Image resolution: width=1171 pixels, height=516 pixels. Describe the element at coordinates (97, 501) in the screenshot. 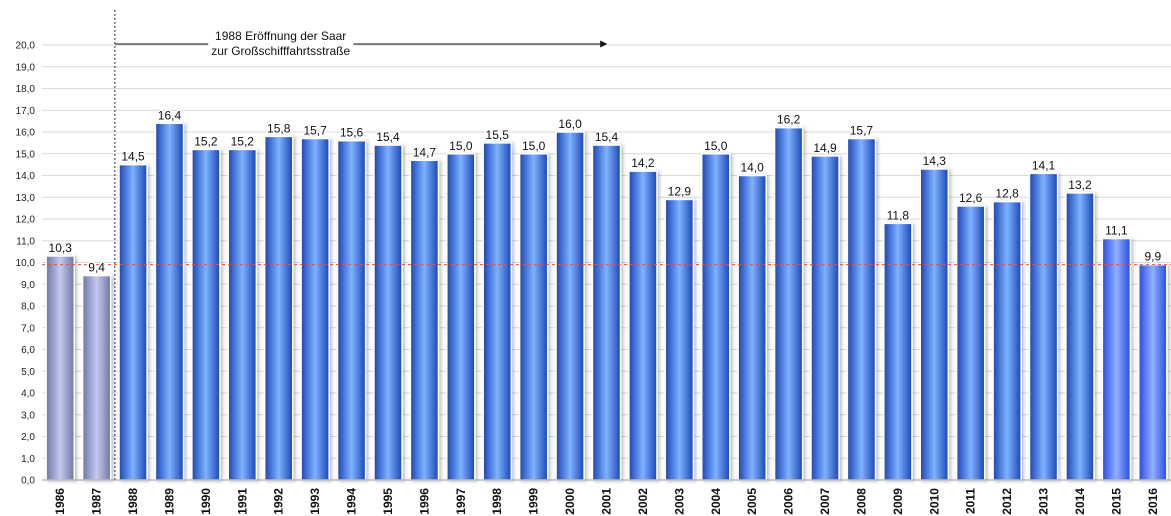

I see `x-tick-label-1987: 1987` at that location.